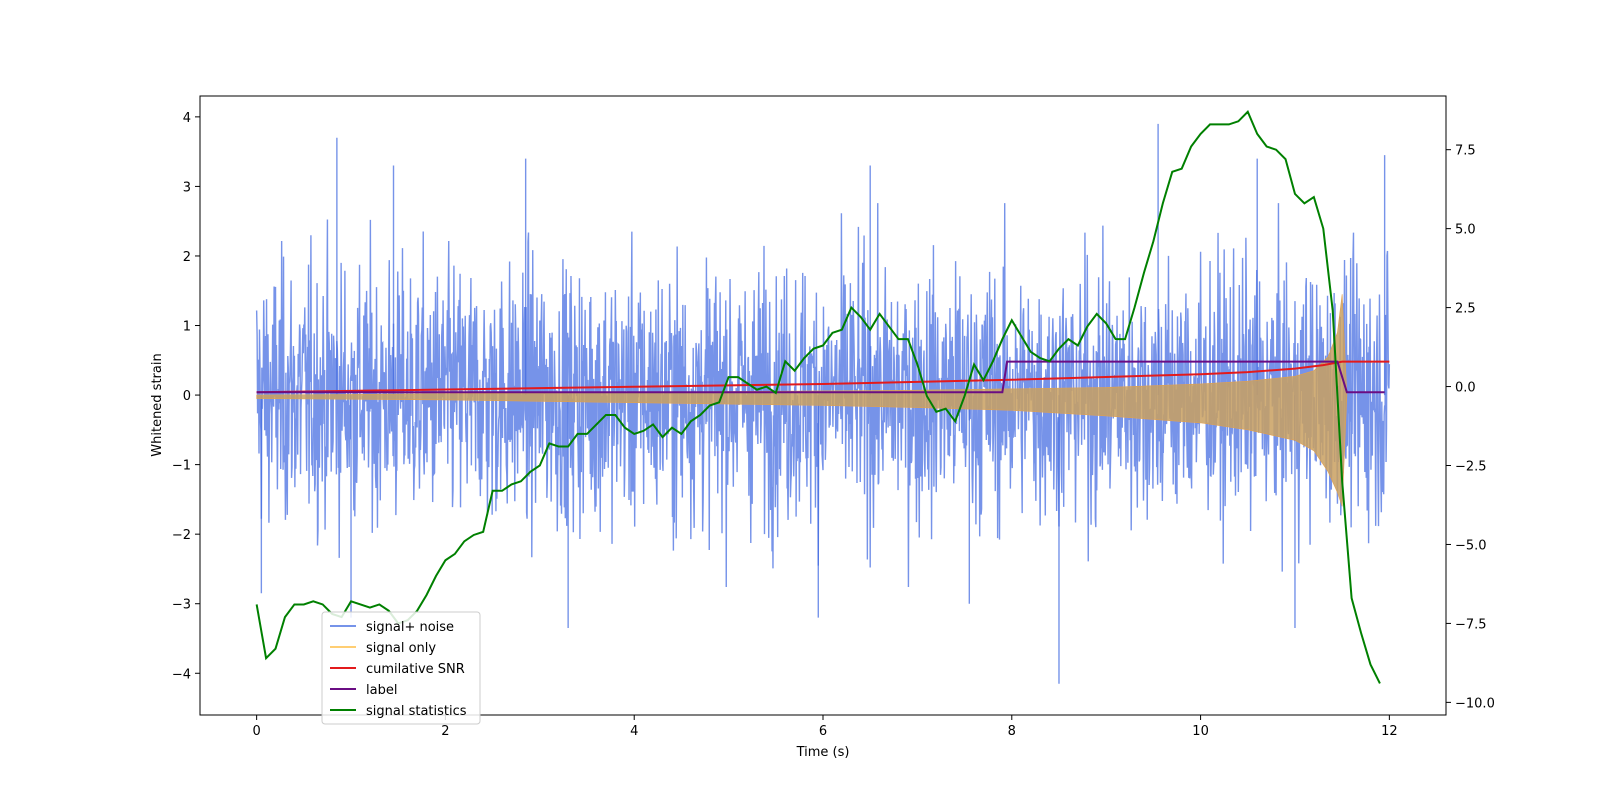 This screenshot has height=800, width=1600. I want to click on y-tick-label: −4, so click(181, 674).